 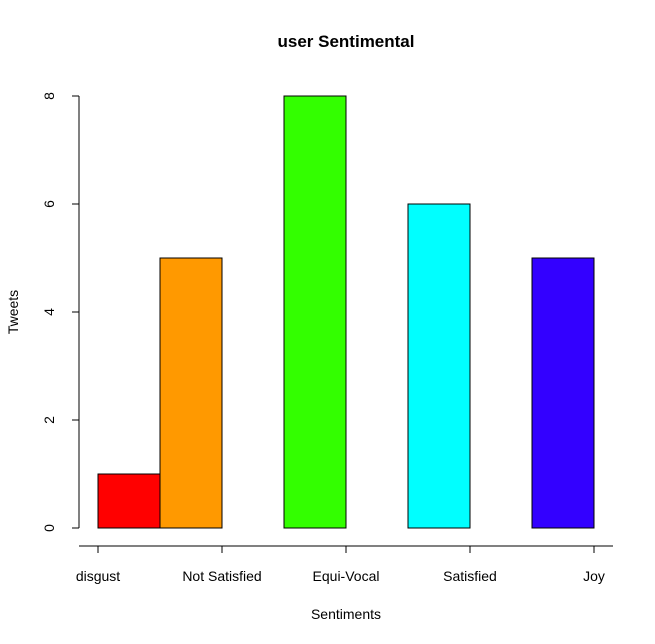 I want to click on y-tick-label: 8, so click(x=49, y=96).